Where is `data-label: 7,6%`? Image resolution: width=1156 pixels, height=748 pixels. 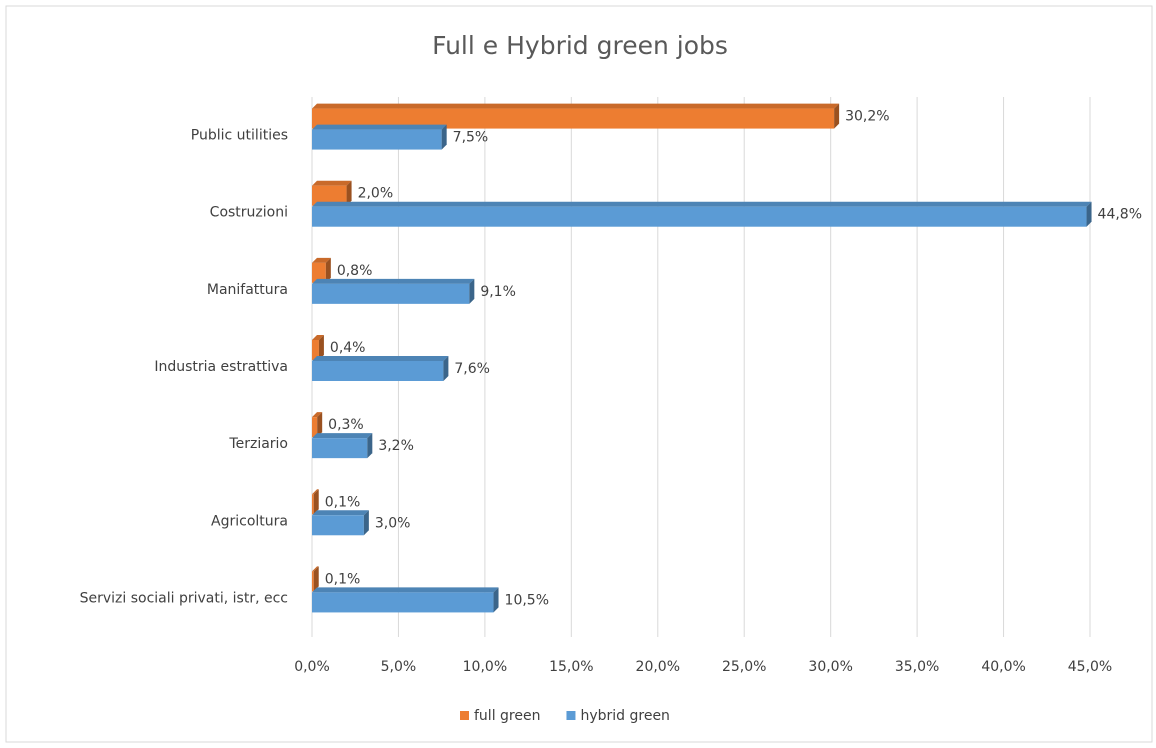 data-label: 7,6% is located at coordinates (472, 369).